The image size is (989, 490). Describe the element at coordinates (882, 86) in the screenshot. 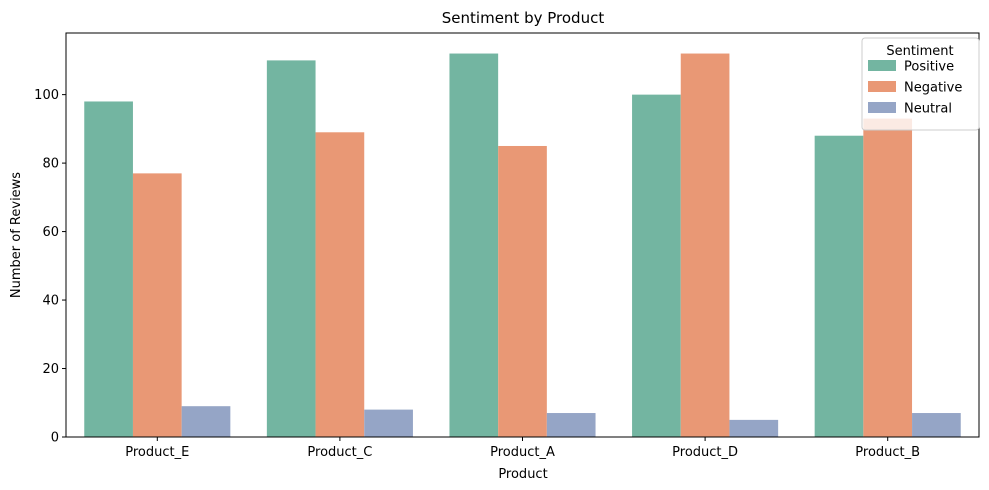

I see `legend-swatch-negative` at that location.